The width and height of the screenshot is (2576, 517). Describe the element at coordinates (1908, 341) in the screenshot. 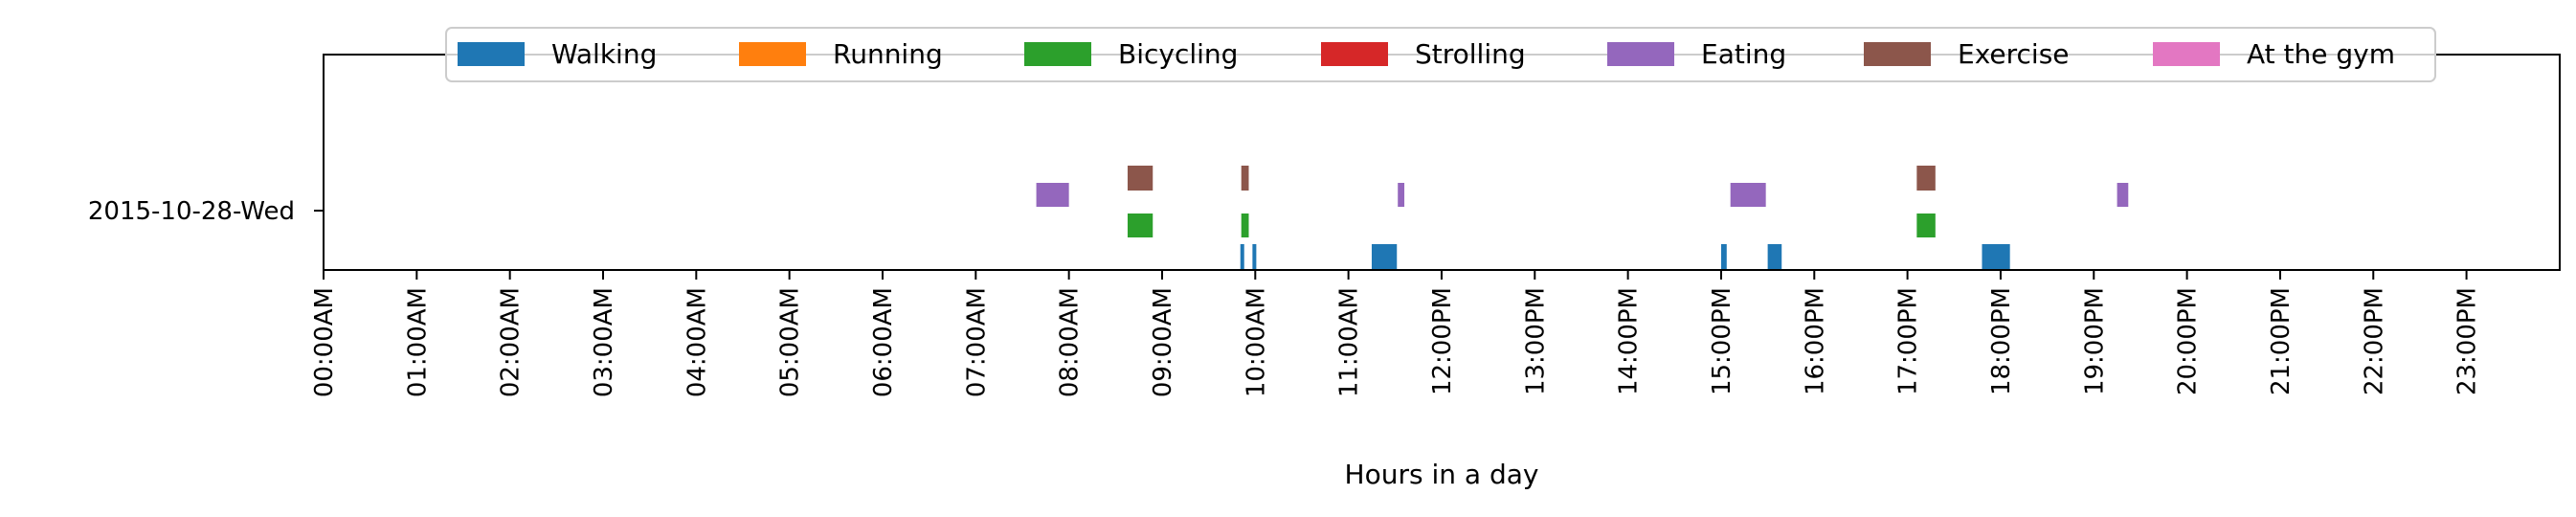

I see `x-tick-label: 17:00PM` at that location.